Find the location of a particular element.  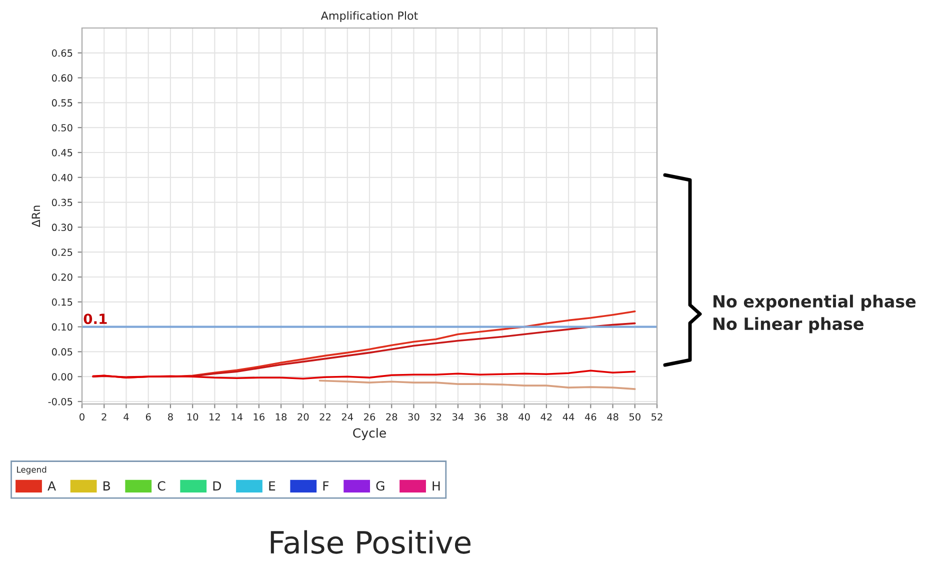

text: No exponential phase No Linear phase is located at coordinates (815, 314).